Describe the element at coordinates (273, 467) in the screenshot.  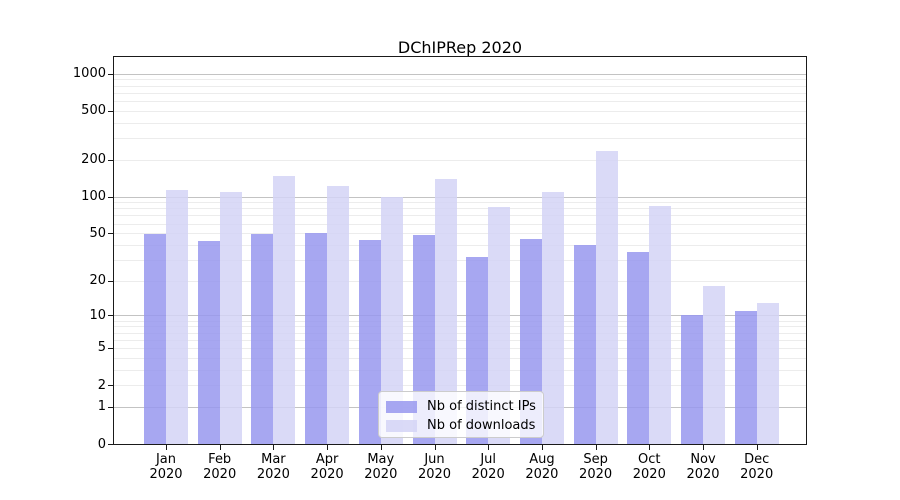
I see `x-tick-label-mar: Mar 2020` at that location.